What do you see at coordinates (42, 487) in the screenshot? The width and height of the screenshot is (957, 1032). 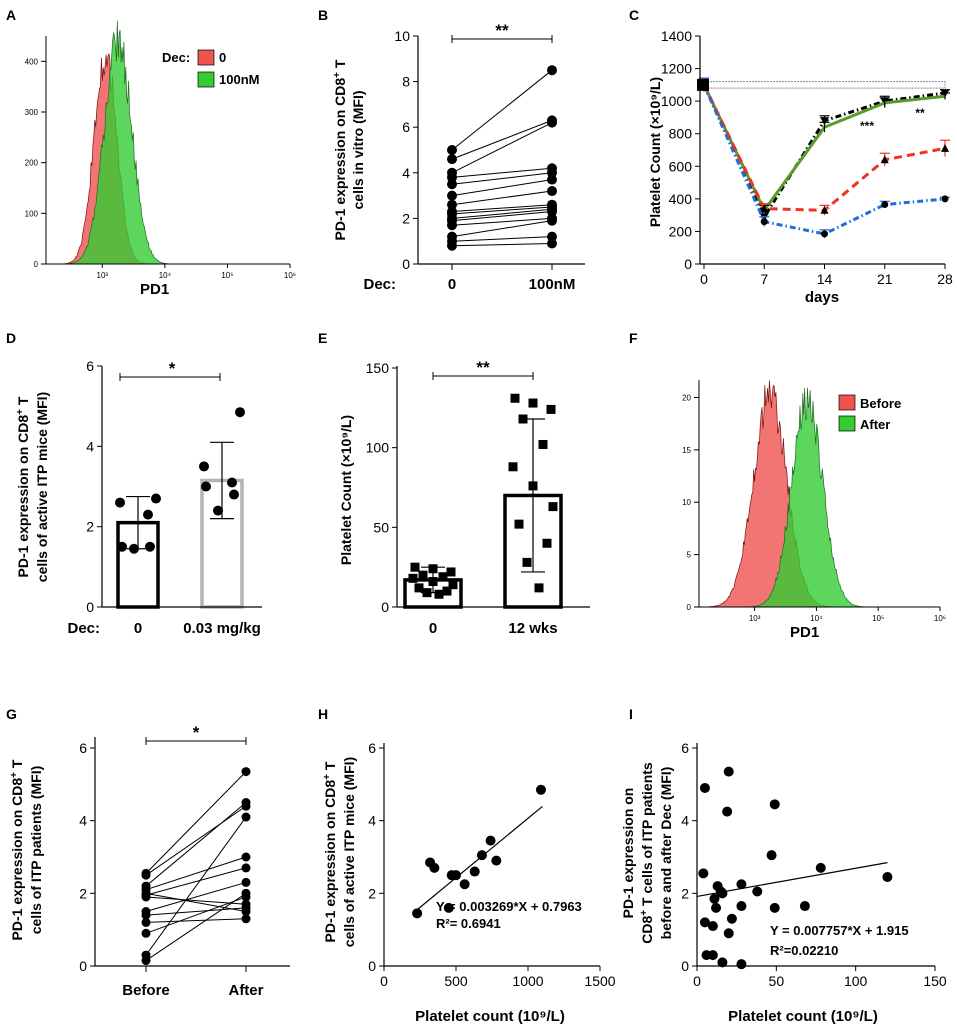 I see `panel-d-y-label-line-2: cells of active ITP mice (MFI)` at bounding box center [42, 487].